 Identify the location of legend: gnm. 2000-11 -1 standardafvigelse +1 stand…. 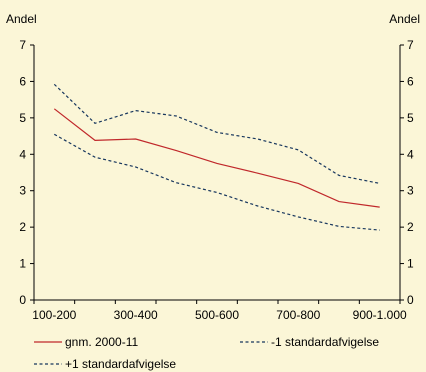
(206, 353).